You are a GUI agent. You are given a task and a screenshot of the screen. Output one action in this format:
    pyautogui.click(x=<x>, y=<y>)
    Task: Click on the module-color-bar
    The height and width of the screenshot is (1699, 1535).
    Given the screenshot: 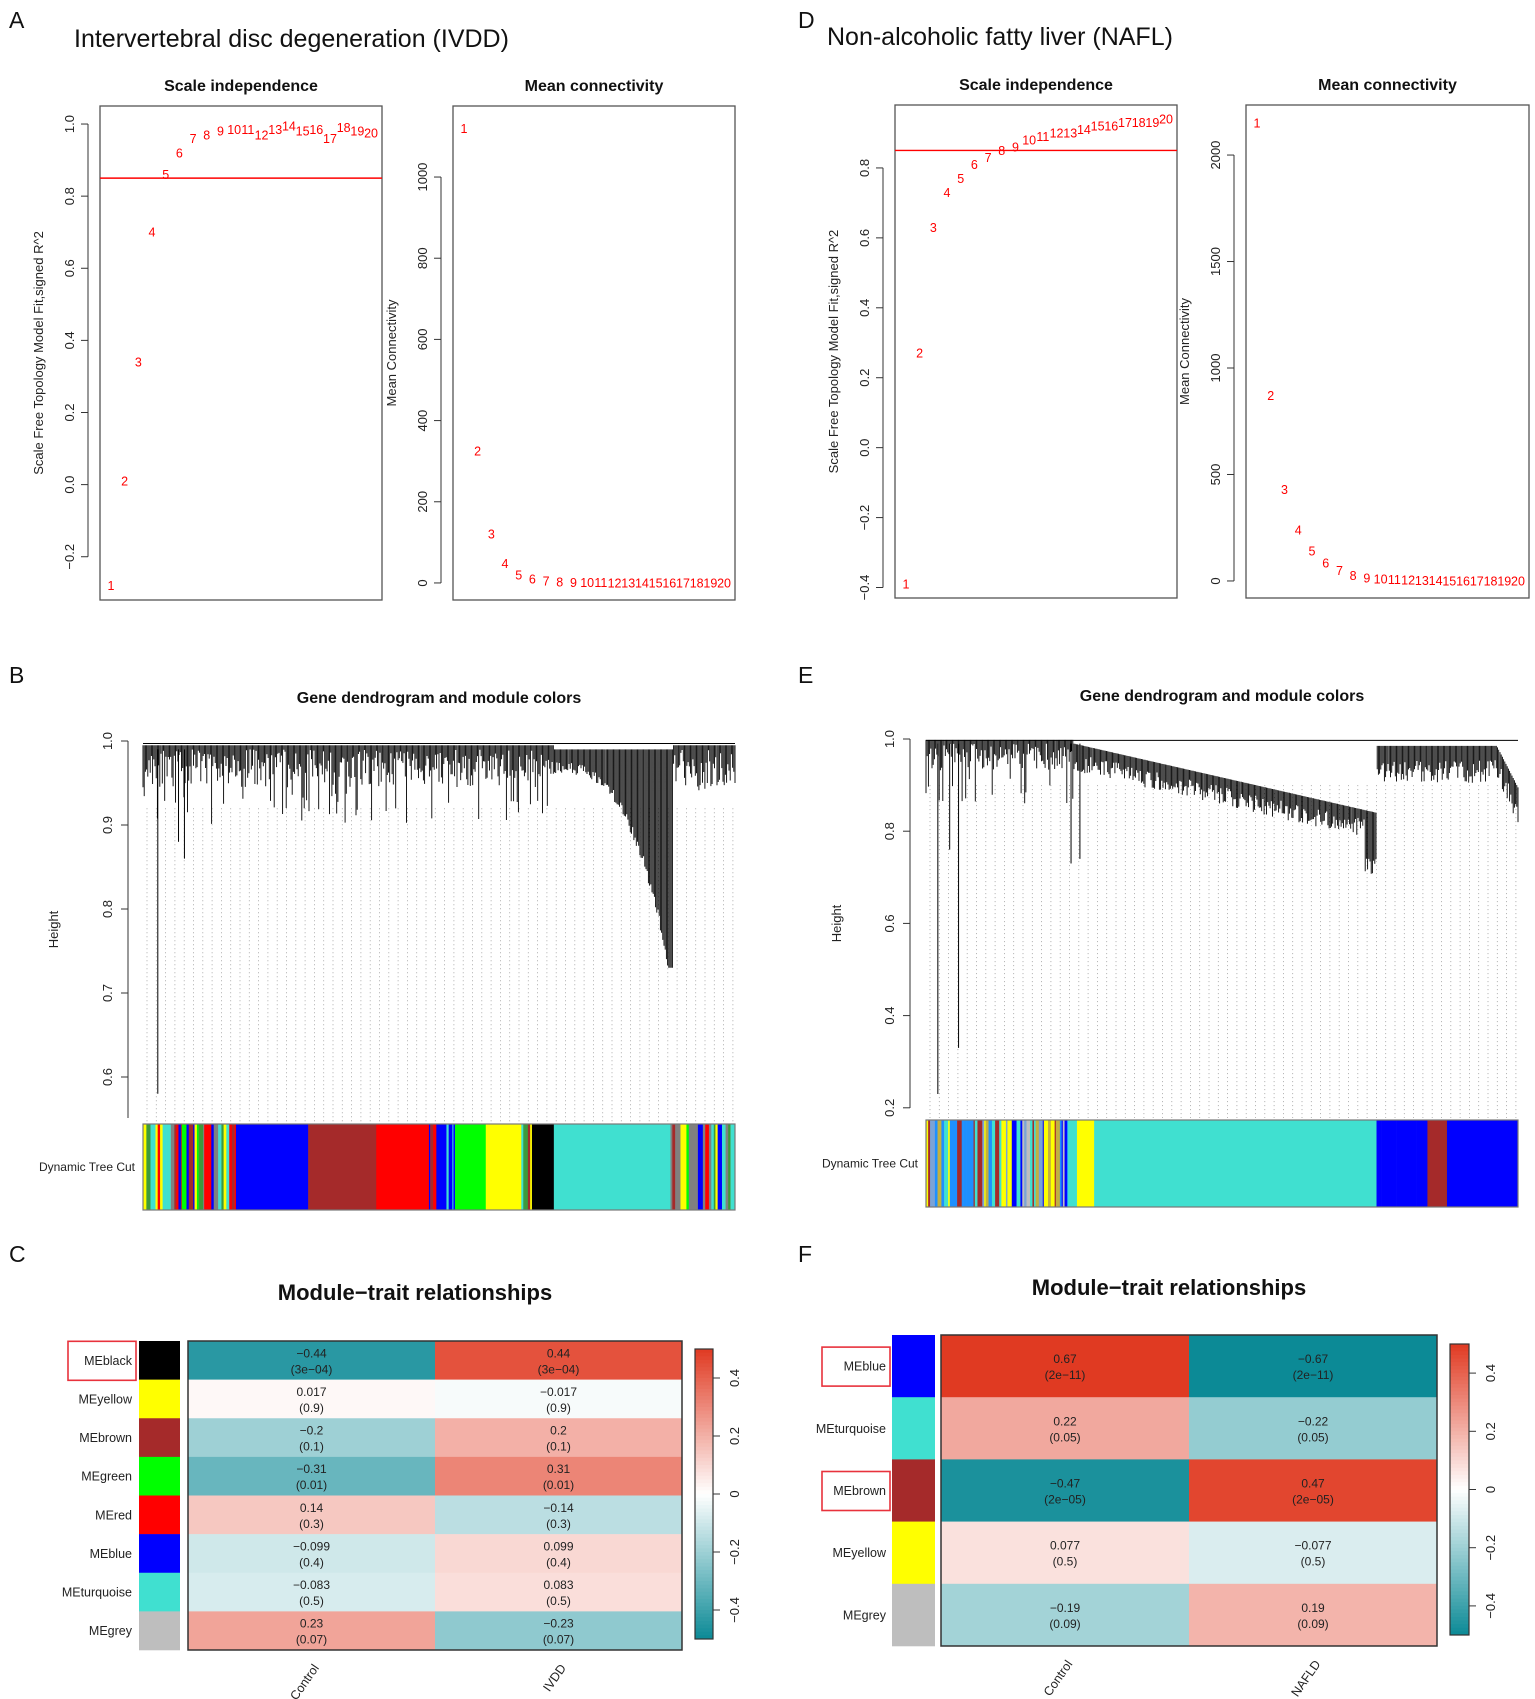 What is the action you would take?
    pyautogui.click(x=439, y=1167)
    